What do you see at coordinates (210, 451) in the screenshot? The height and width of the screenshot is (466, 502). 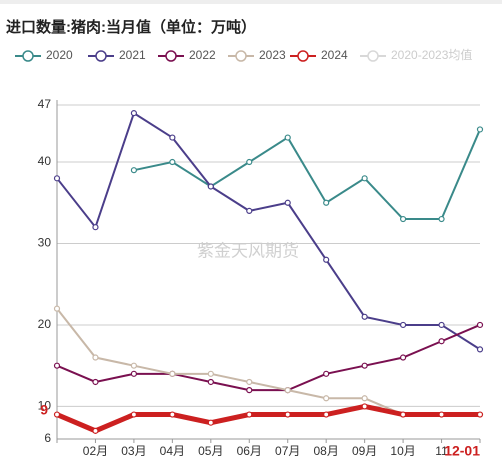 I see `x-tick-label: 05月` at bounding box center [210, 451].